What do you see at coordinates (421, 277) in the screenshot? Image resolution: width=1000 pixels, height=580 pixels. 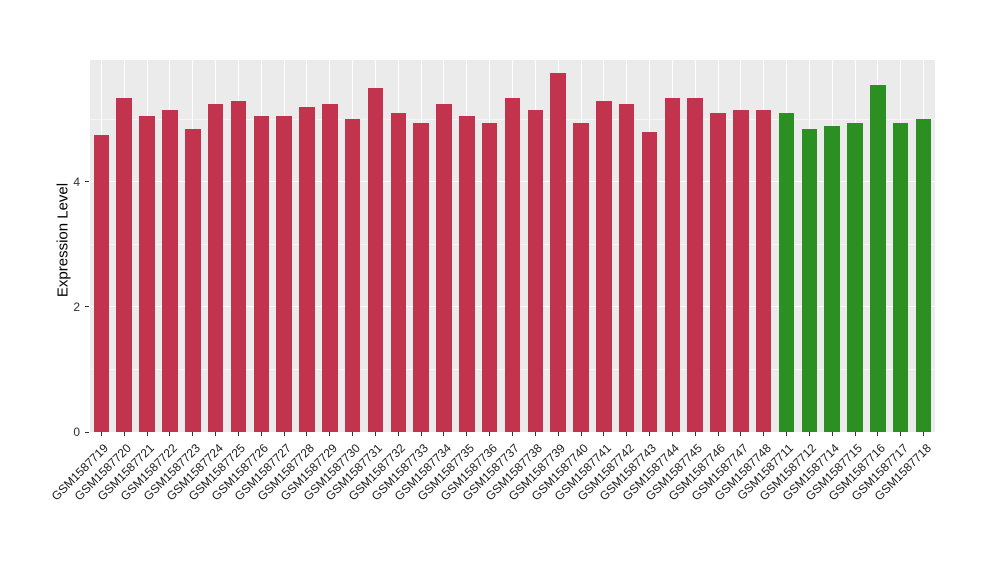 I see `bar-GSM1587733` at bounding box center [421, 277].